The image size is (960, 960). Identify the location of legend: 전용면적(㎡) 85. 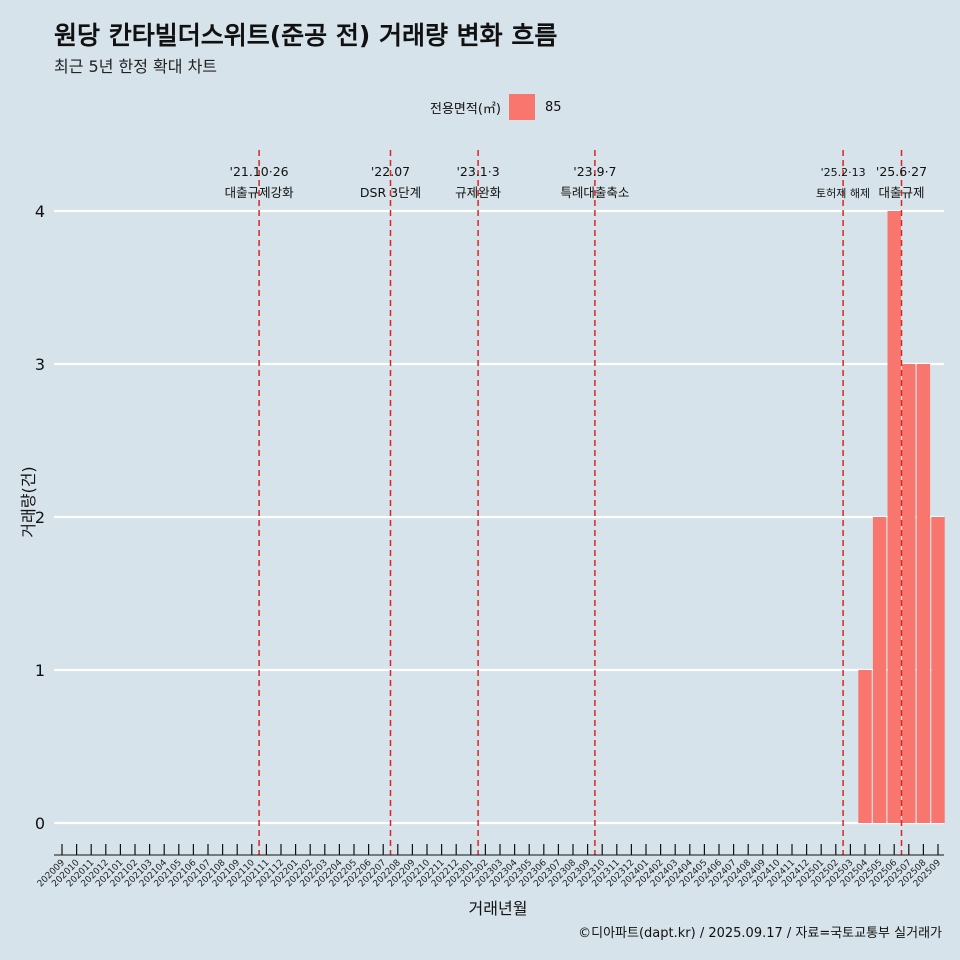
(496, 107).